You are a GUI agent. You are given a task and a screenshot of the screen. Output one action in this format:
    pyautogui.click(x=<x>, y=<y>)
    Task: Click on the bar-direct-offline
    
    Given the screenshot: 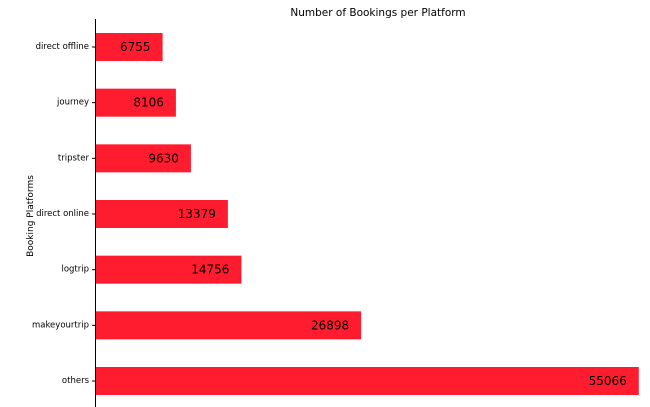 What is the action you would take?
    pyautogui.click(x=129, y=47)
    